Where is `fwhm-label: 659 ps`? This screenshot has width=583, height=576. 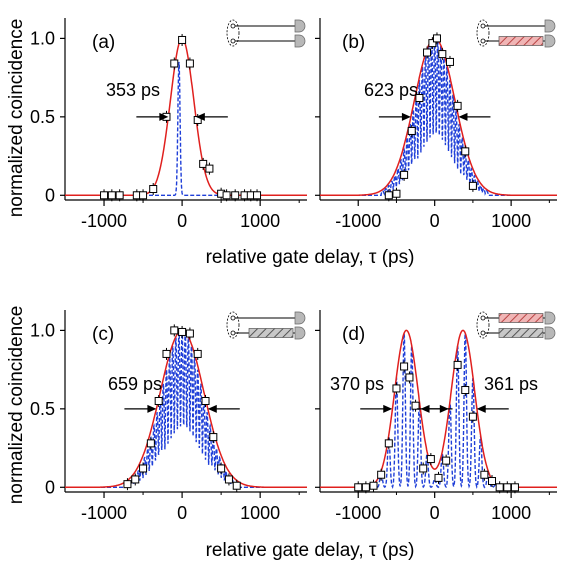 fwhm-label: 659 ps is located at coordinates (135, 384).